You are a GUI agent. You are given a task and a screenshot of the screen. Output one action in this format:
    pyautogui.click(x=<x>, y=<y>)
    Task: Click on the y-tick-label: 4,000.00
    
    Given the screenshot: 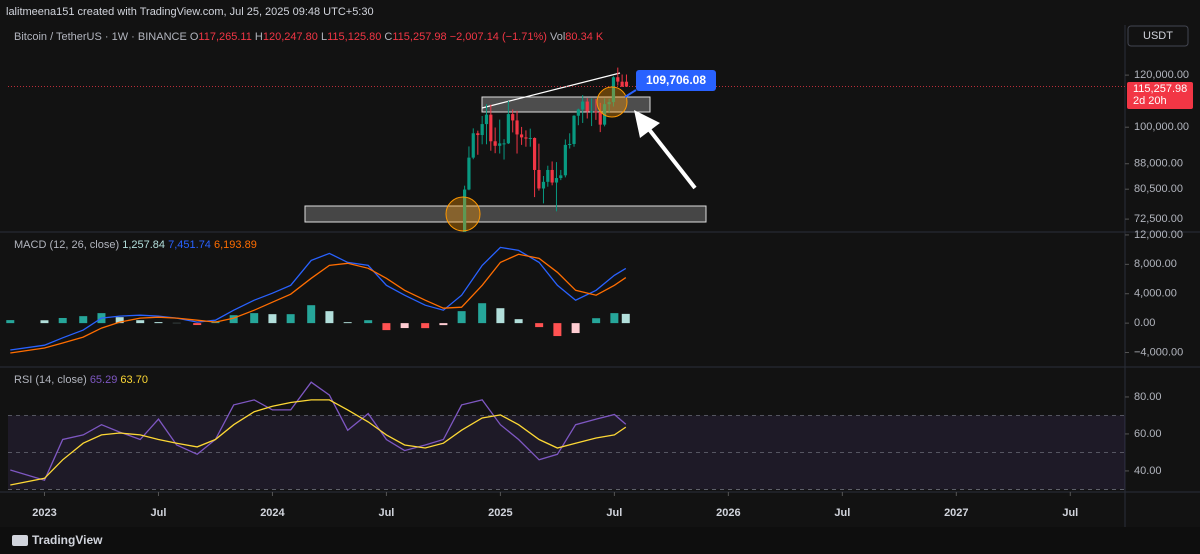 What is the action you would take?
    pyautogui.click(x=1155, y=294)
    